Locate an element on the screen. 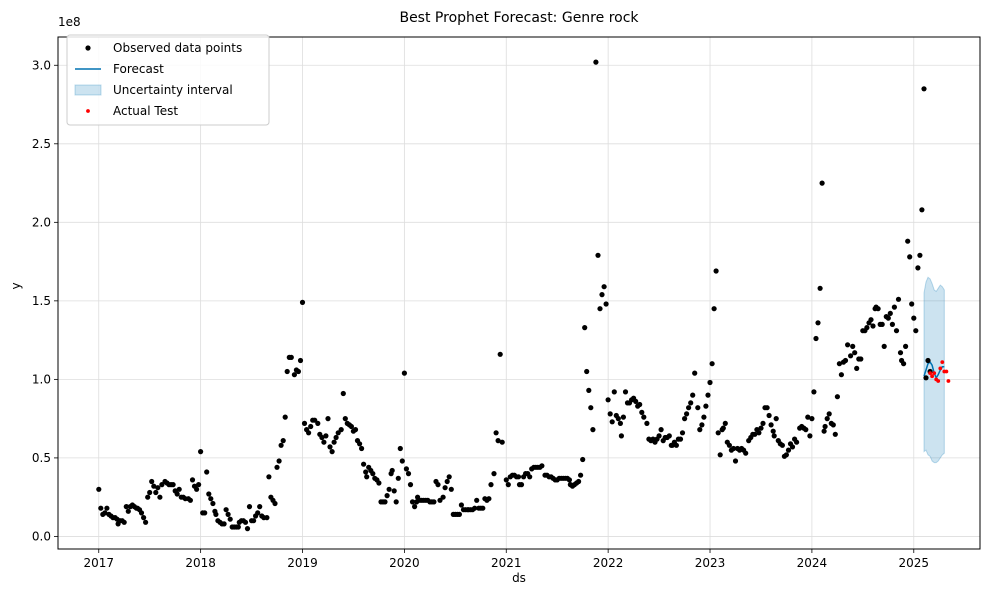  legend-swatch-actual-test is located at coordinates (88, 111).